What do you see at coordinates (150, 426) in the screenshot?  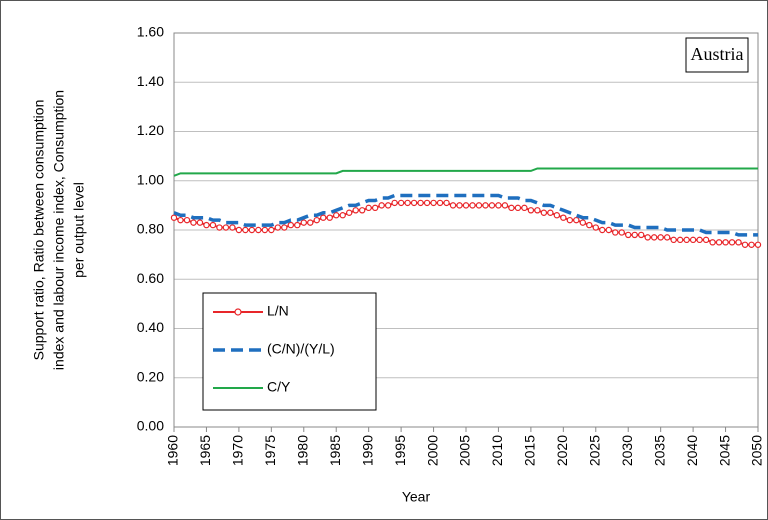 I see `y-tick-label: 0.00` at bounding box center [150, 426].